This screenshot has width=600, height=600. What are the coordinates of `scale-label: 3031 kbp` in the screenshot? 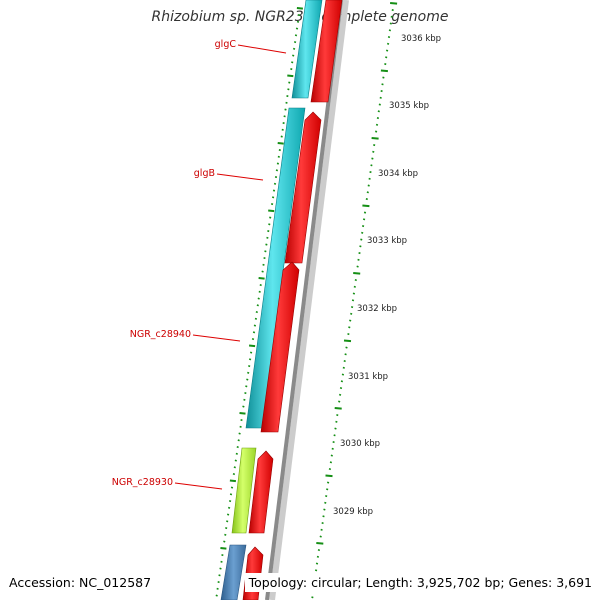 It's located at (368, 377).